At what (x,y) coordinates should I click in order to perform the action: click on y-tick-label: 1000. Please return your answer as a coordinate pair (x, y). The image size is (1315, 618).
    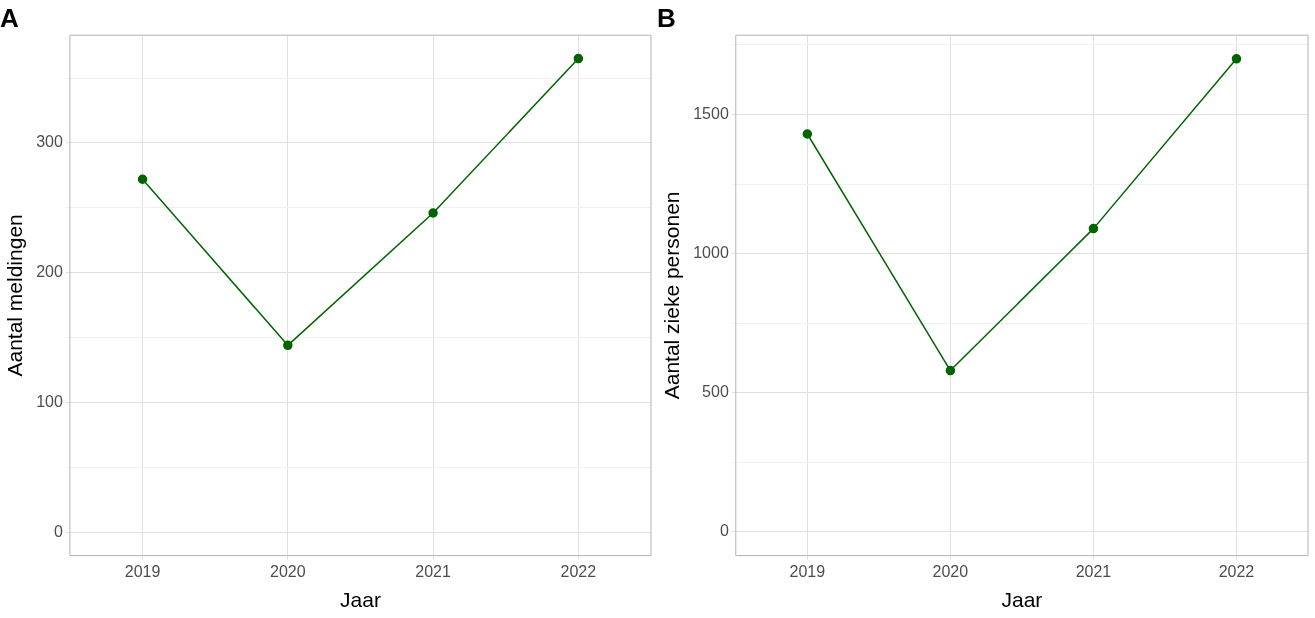
    Looking at the image, I should click on (711, 253).